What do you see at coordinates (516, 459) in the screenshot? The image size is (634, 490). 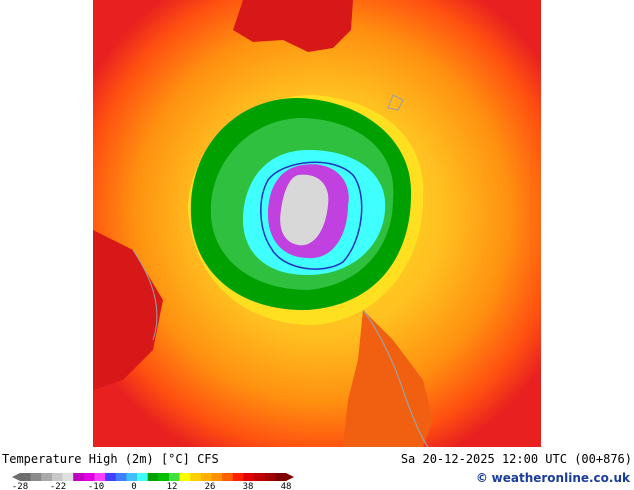 I see `forecast-datetime: Sa 20-12-2025 12:00 UTC (00+876)` at bounding box center [516, 459].